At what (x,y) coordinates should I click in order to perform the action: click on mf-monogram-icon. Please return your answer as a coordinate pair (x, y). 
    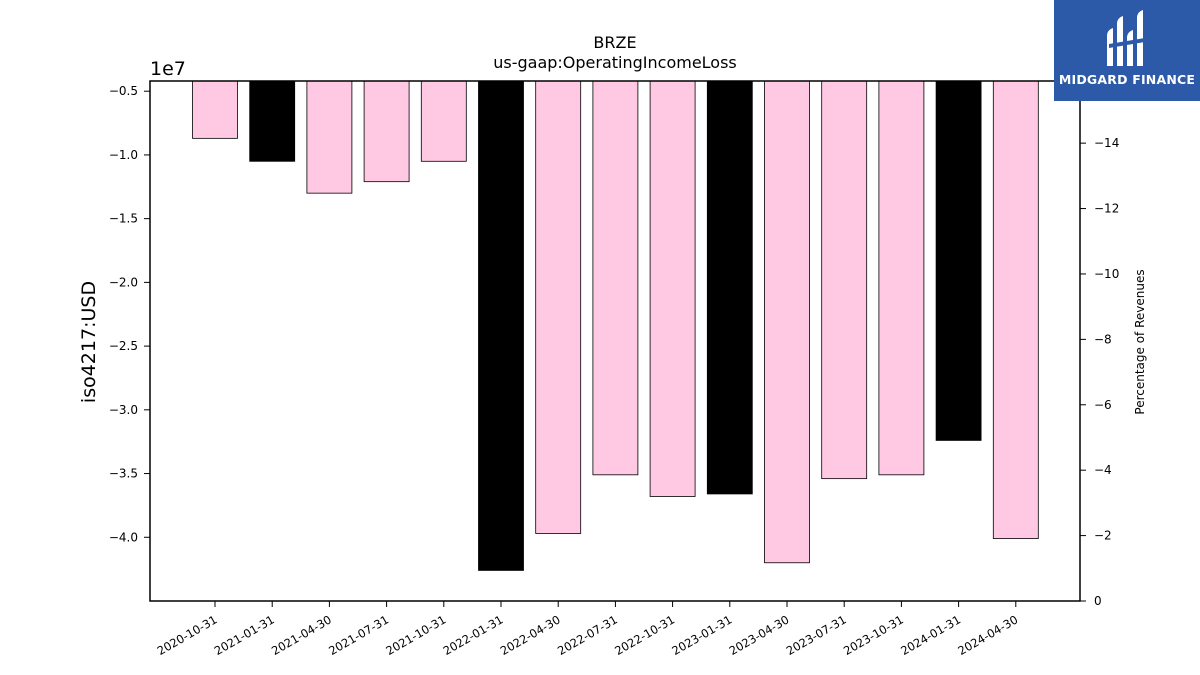
    Looking at the image, I should click on (1126, 38).